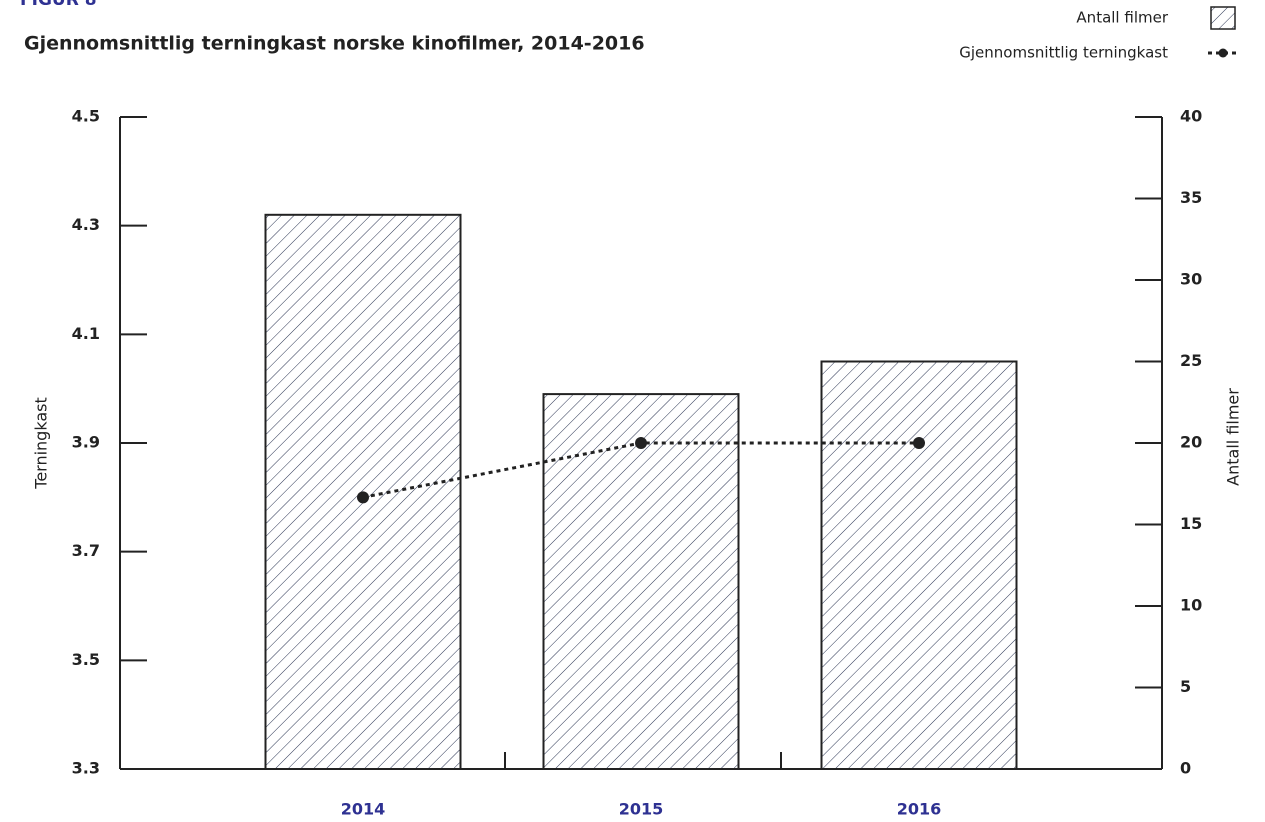 Image resolution: width=1265 pixels, height=822 pixels. I want to click on y2-tick-label: 20, so click(1191, 442).